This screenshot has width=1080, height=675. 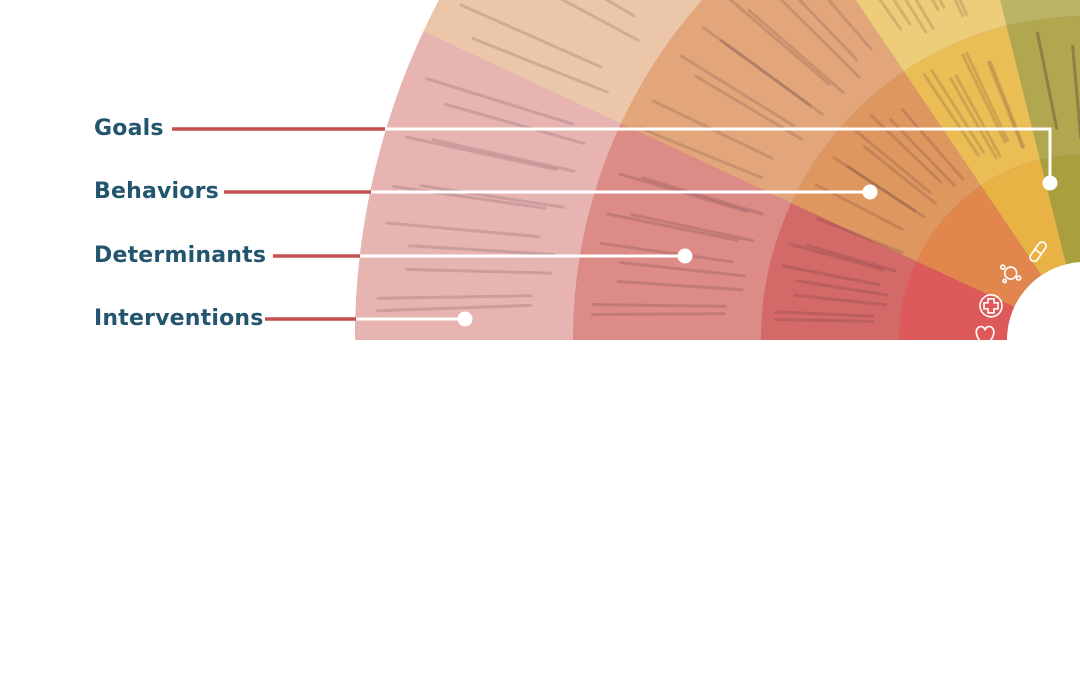 I want to click on connector-goals-line, so click(x=718, y=155).